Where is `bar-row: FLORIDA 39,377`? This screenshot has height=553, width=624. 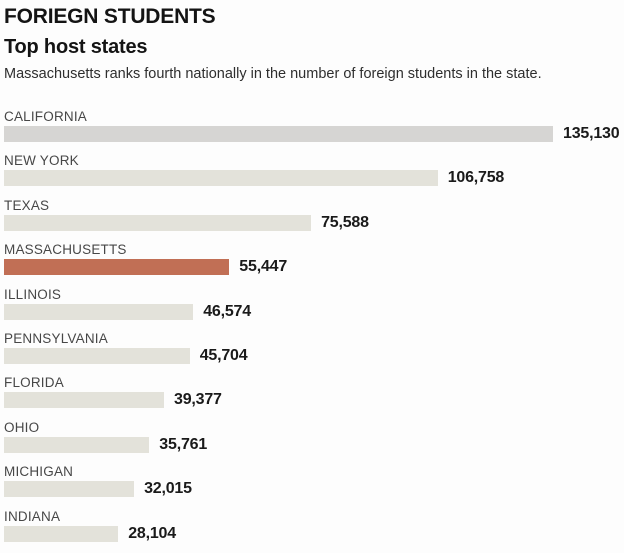 bar-row: FLORIDA 39,377 is located at coordinates (312, 397).